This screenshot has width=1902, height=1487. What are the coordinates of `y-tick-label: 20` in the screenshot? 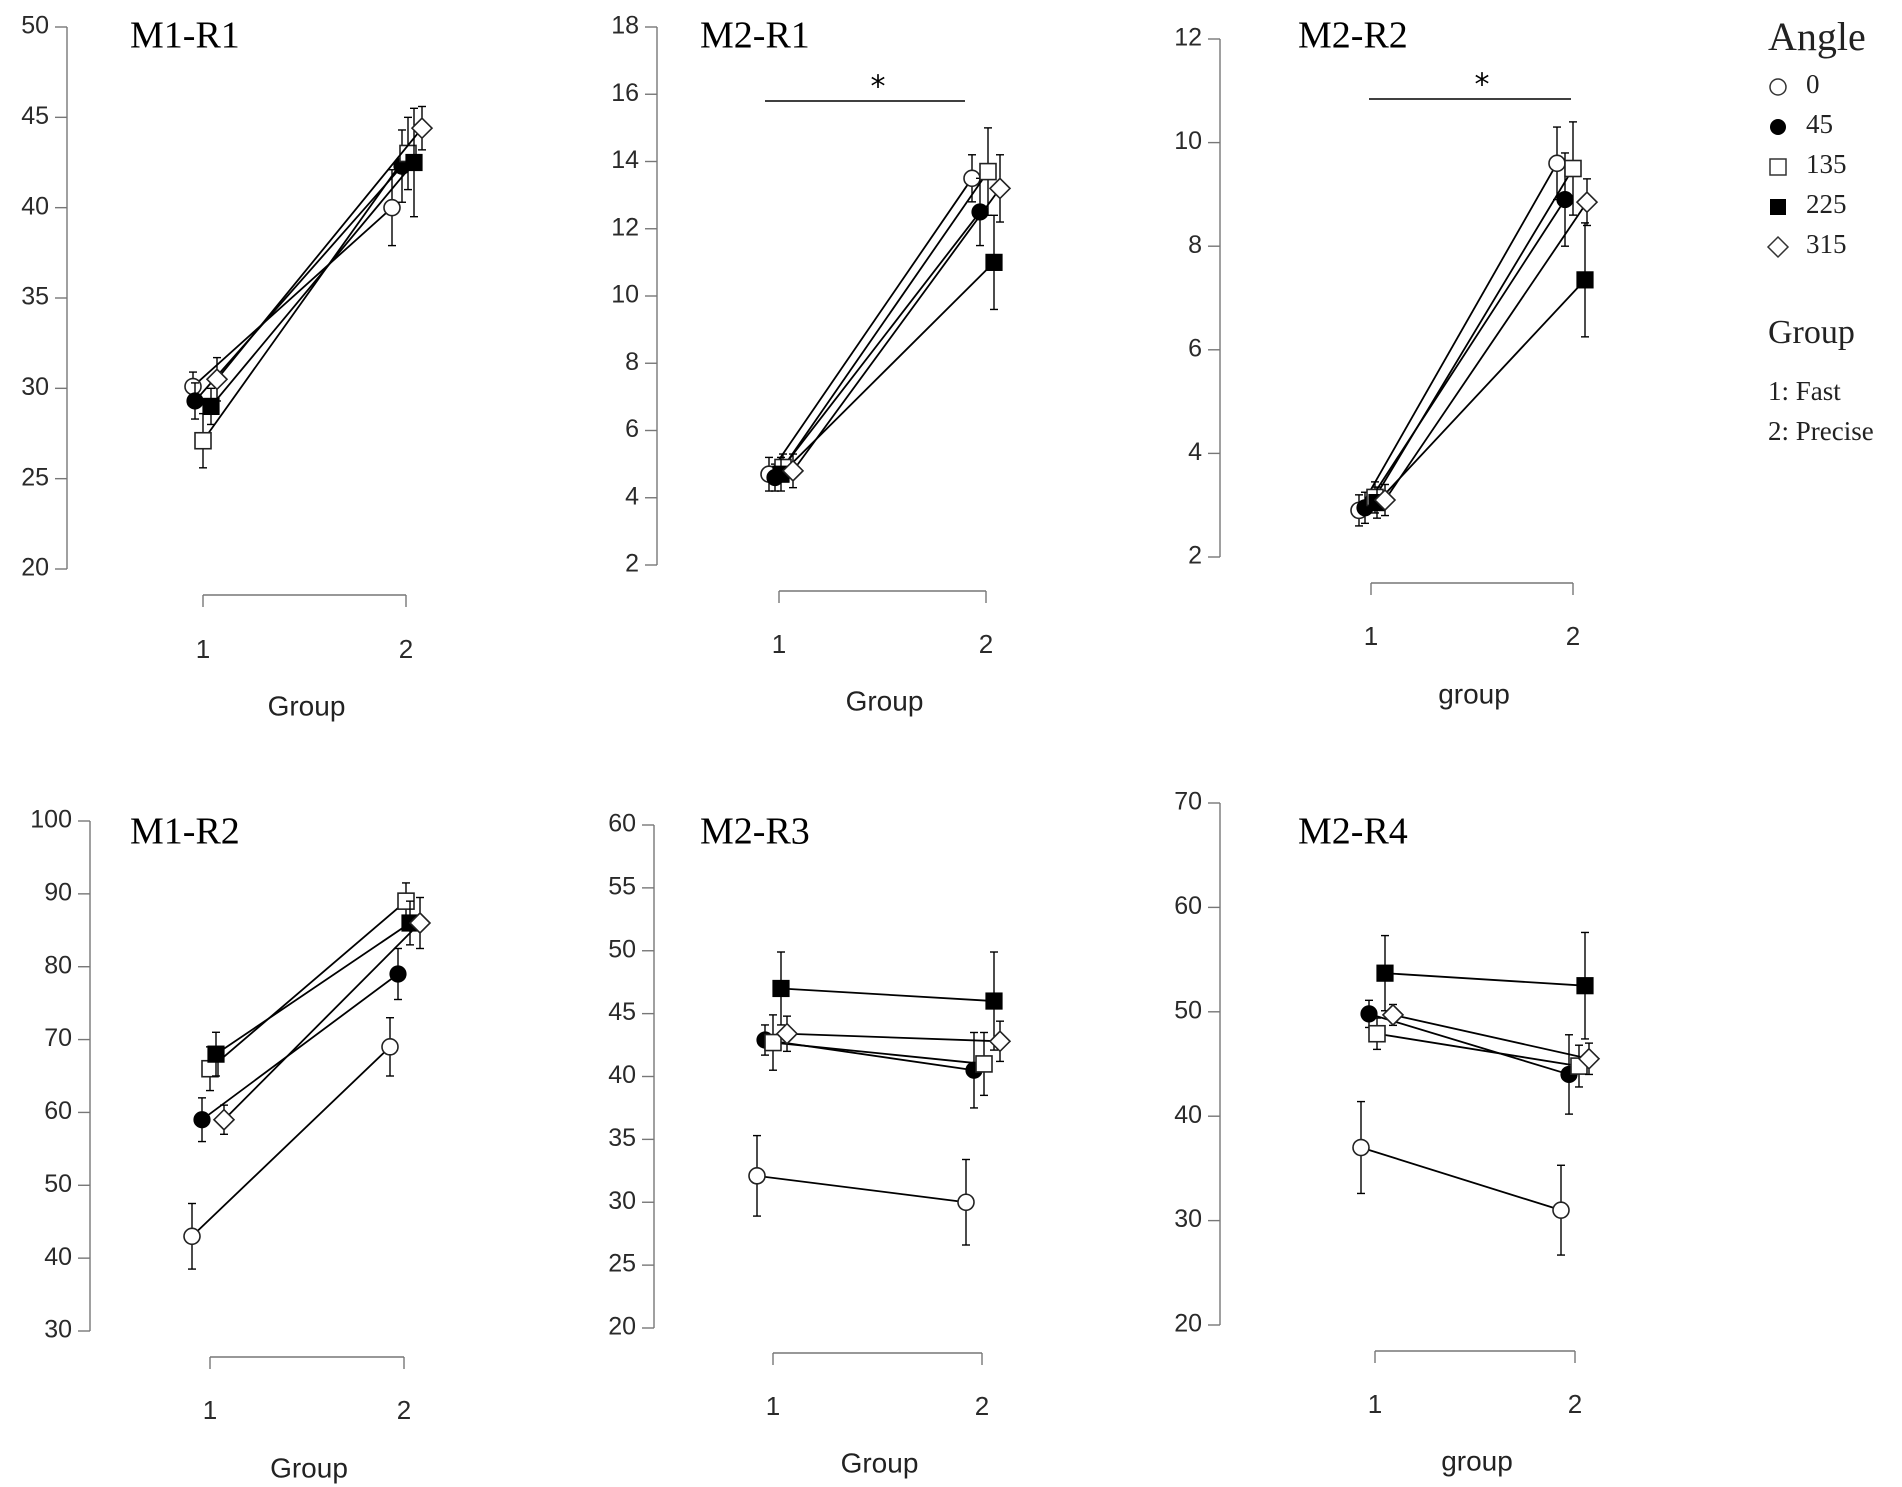 It's located at (1188, 1324).